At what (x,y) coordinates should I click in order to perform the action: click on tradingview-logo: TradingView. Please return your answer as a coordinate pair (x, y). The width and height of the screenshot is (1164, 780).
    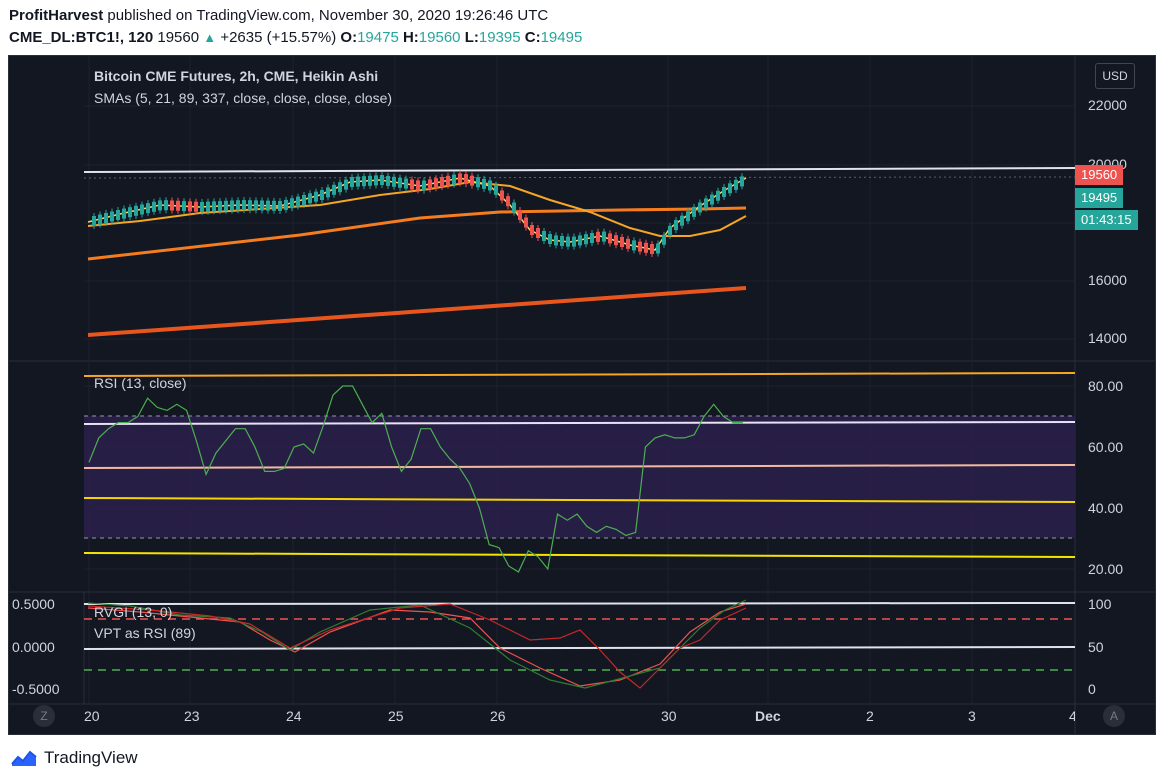
    Looking at the image, I should click on (74, 758).